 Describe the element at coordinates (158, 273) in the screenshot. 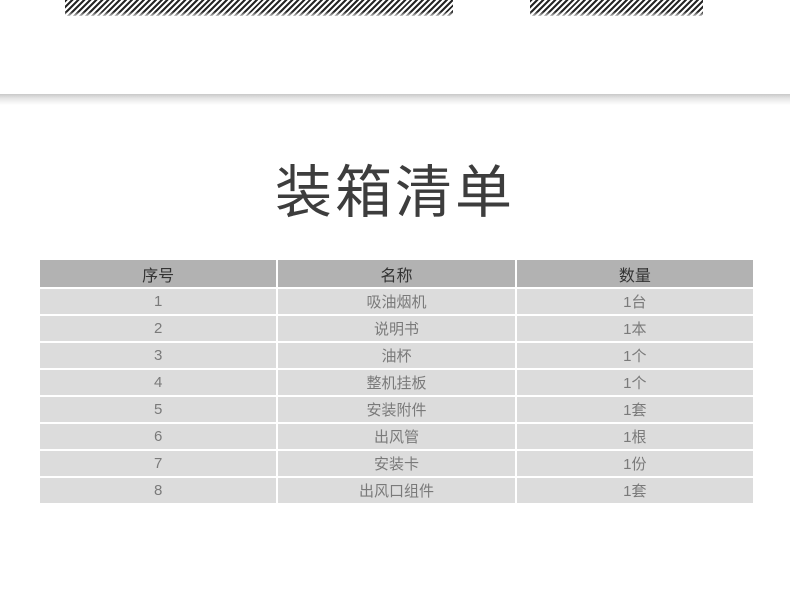

I see `header-cell-index: 序号` at that location.